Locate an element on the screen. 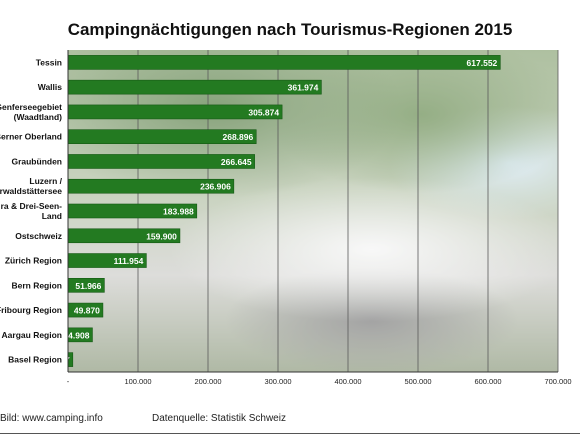 This screenshot has width=580, height=435. x-tick-label: 500.000 is located at coordinates (417, 381).